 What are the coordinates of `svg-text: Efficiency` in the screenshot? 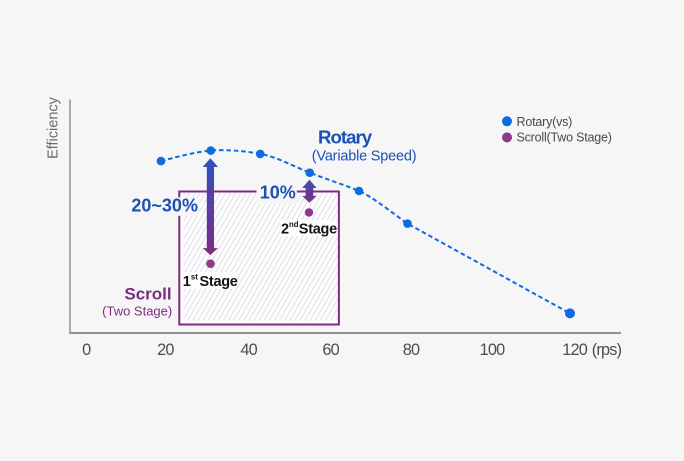 It's located at (54, 127).